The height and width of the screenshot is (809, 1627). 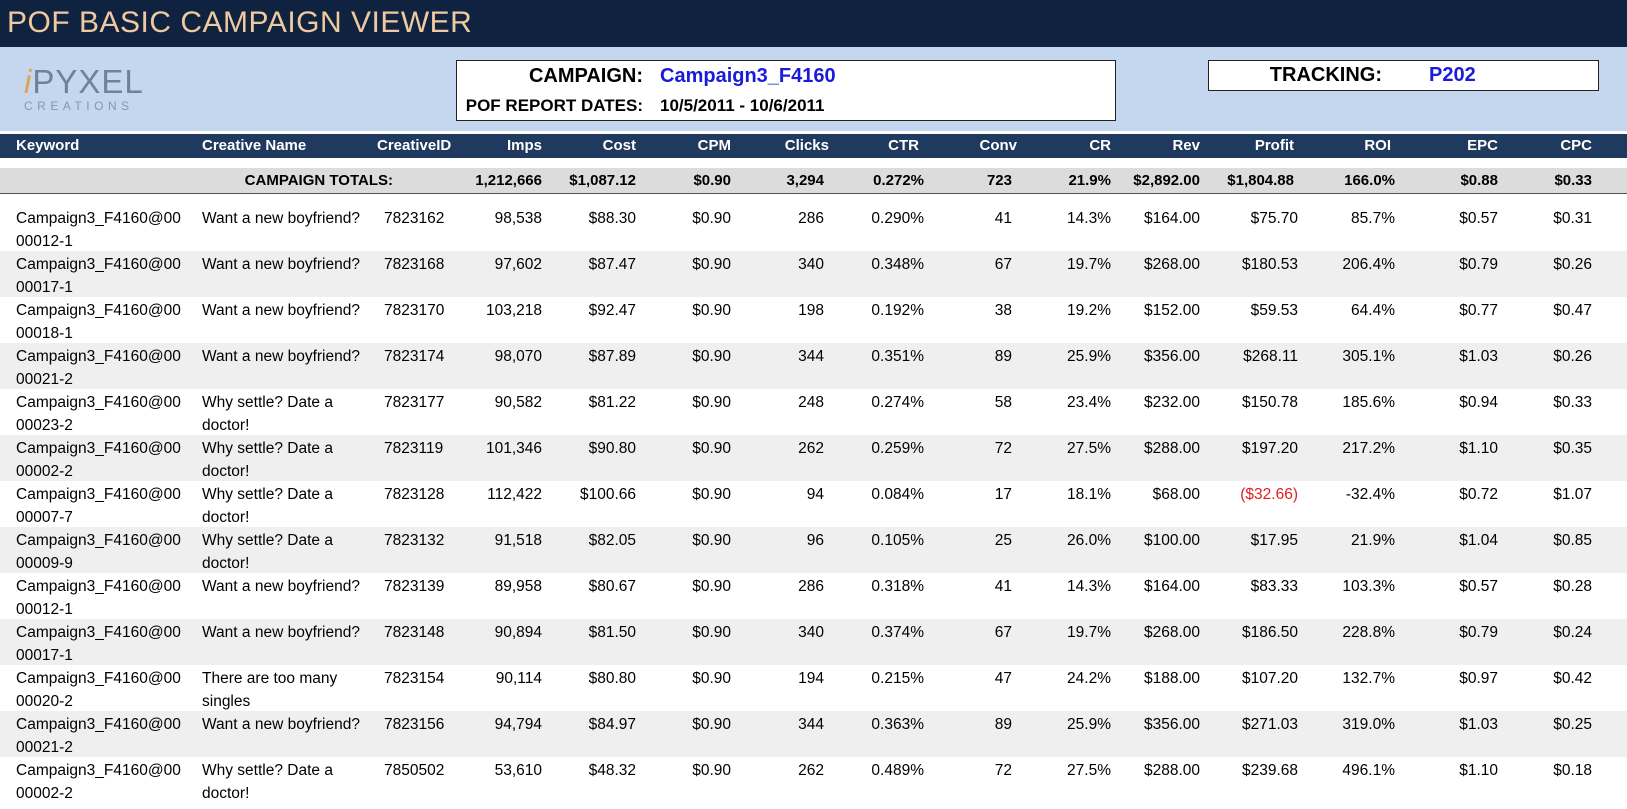 I want to click on cell-creative-id: 7823154, so click(x=414, y=678).